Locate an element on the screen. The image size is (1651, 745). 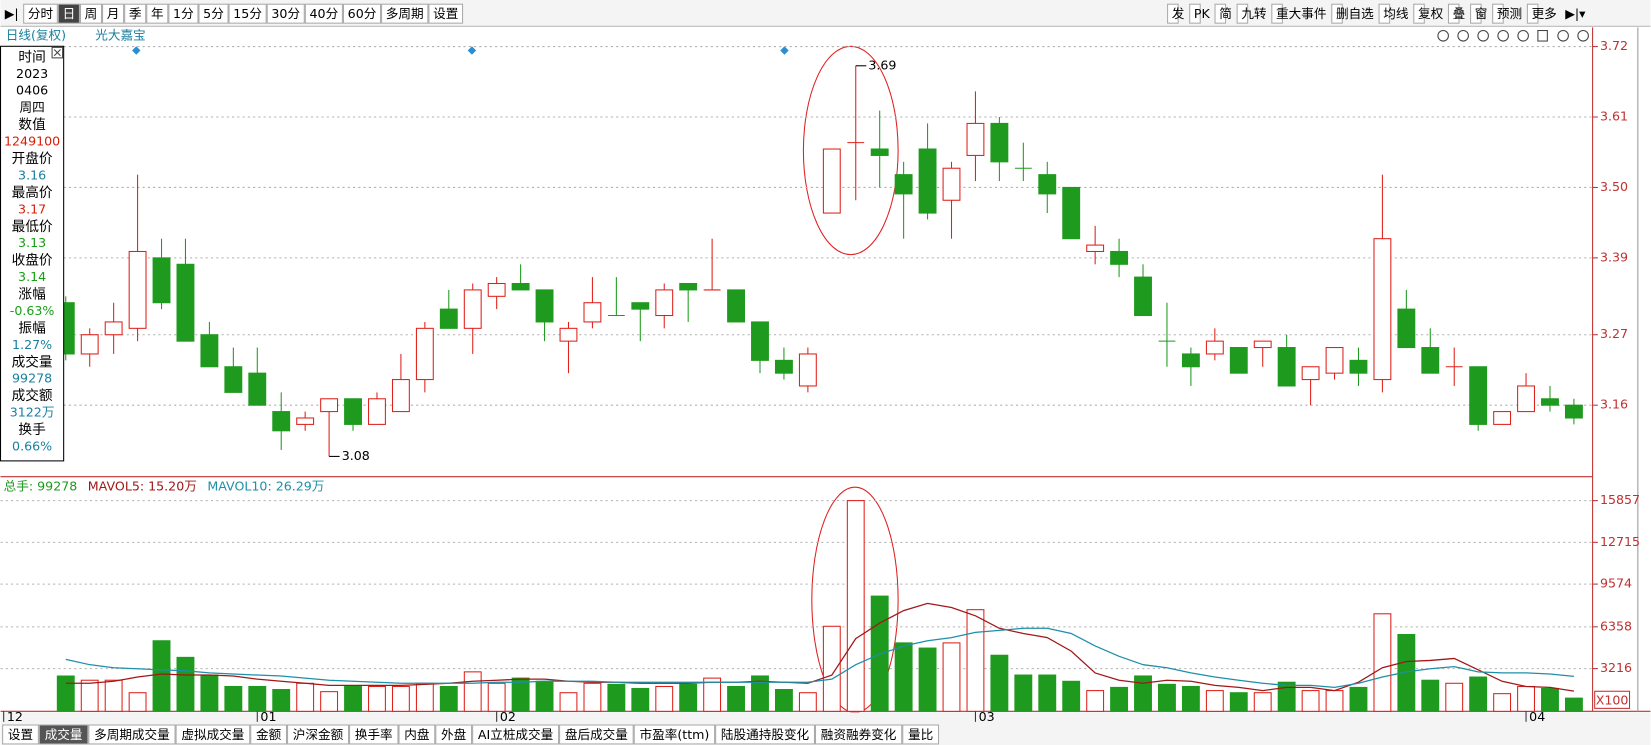
tab-label: 沪深金额 is located at coordinates (318, 734).